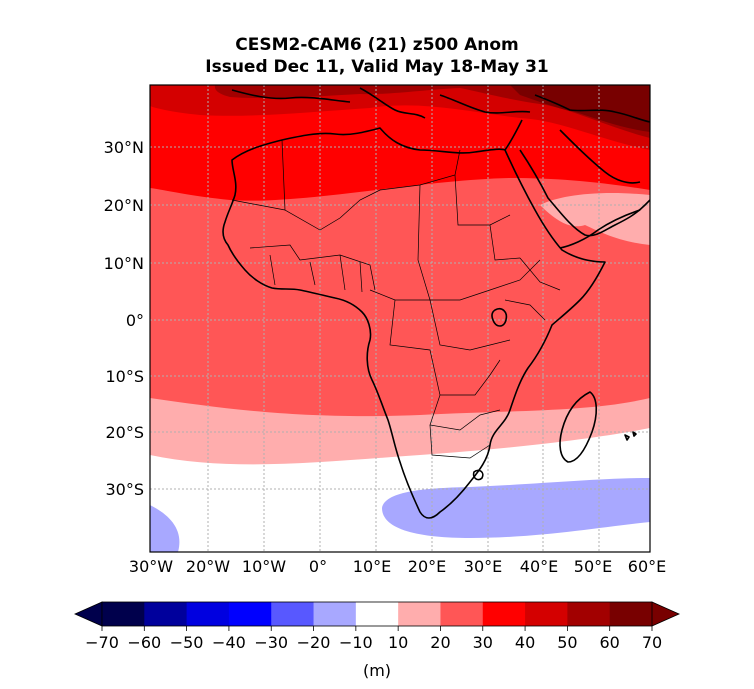 This screenshot has width=754, height=689. Describe the element at coordinates (124, 263) in the screenshot. I see `lat-label: 10°N` at that location.